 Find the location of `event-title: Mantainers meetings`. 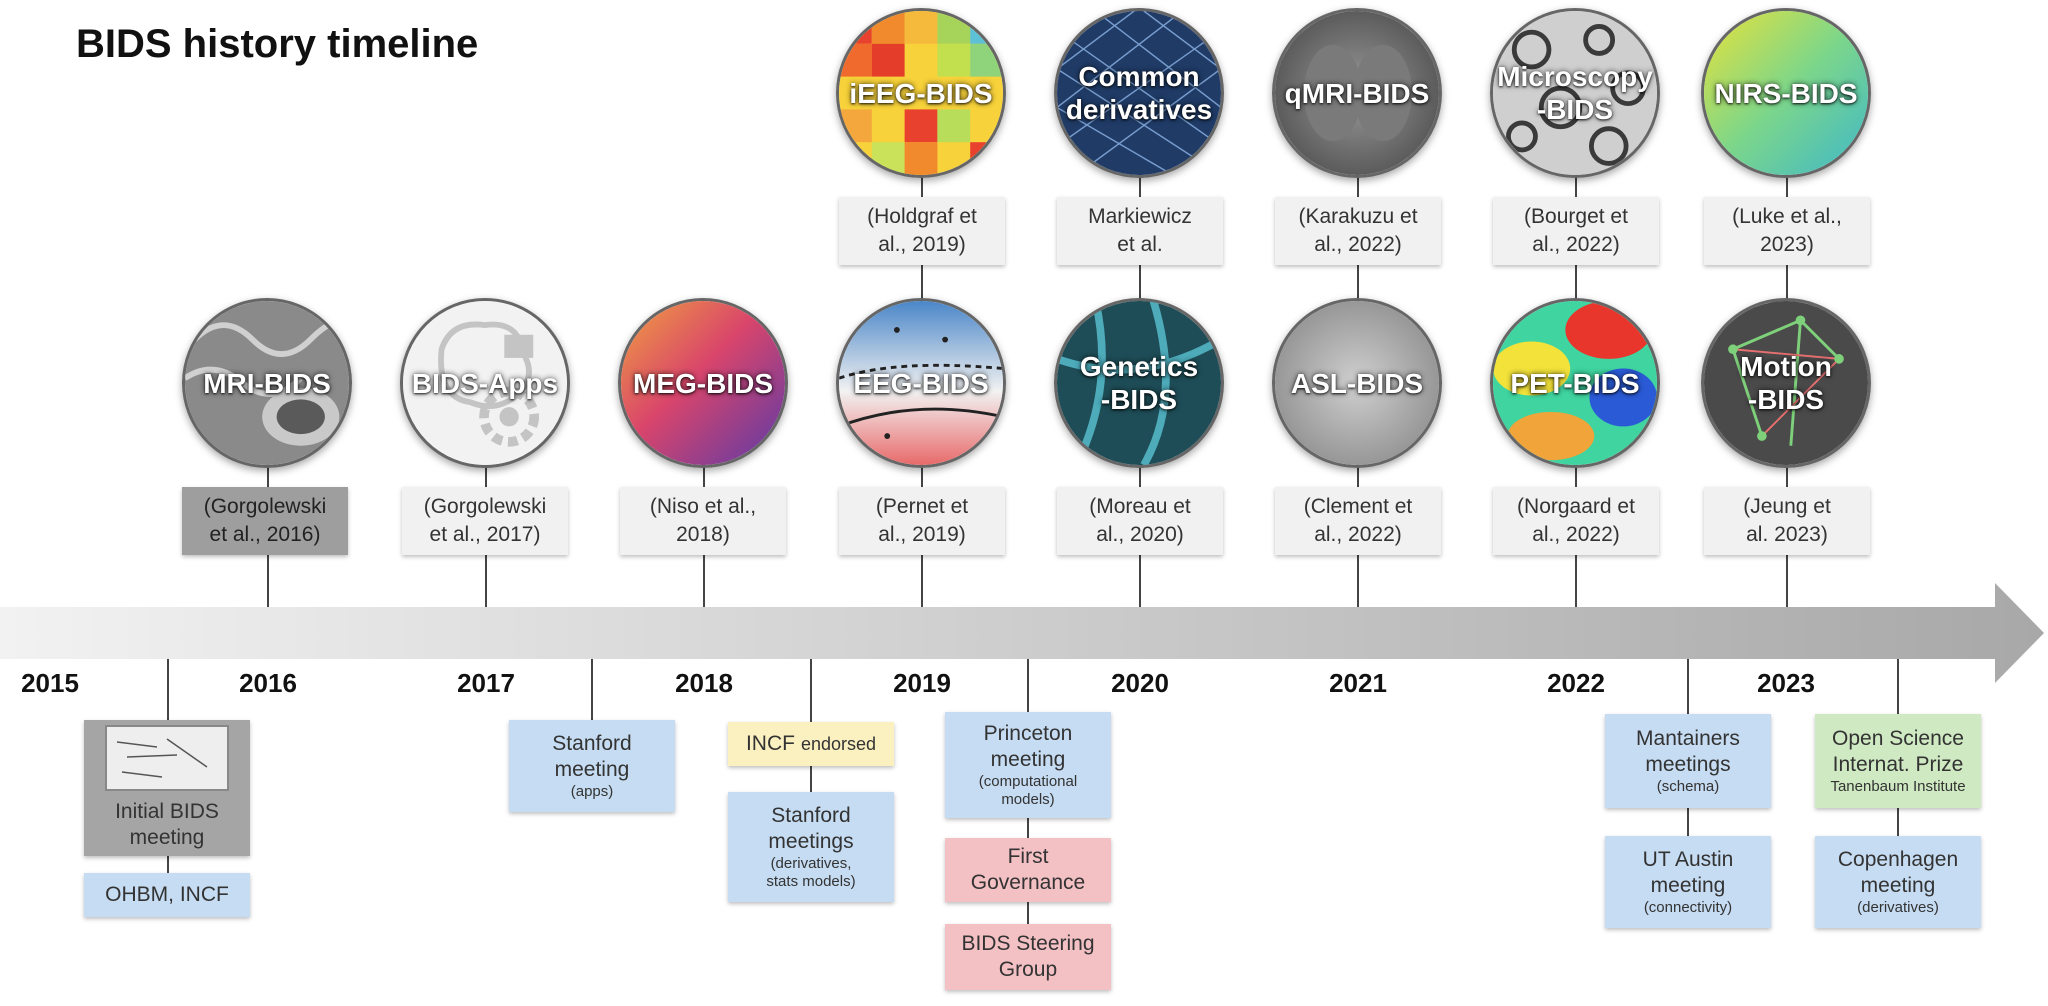

event-title: Mantainers meetings is located at coordinates (1688, 751).